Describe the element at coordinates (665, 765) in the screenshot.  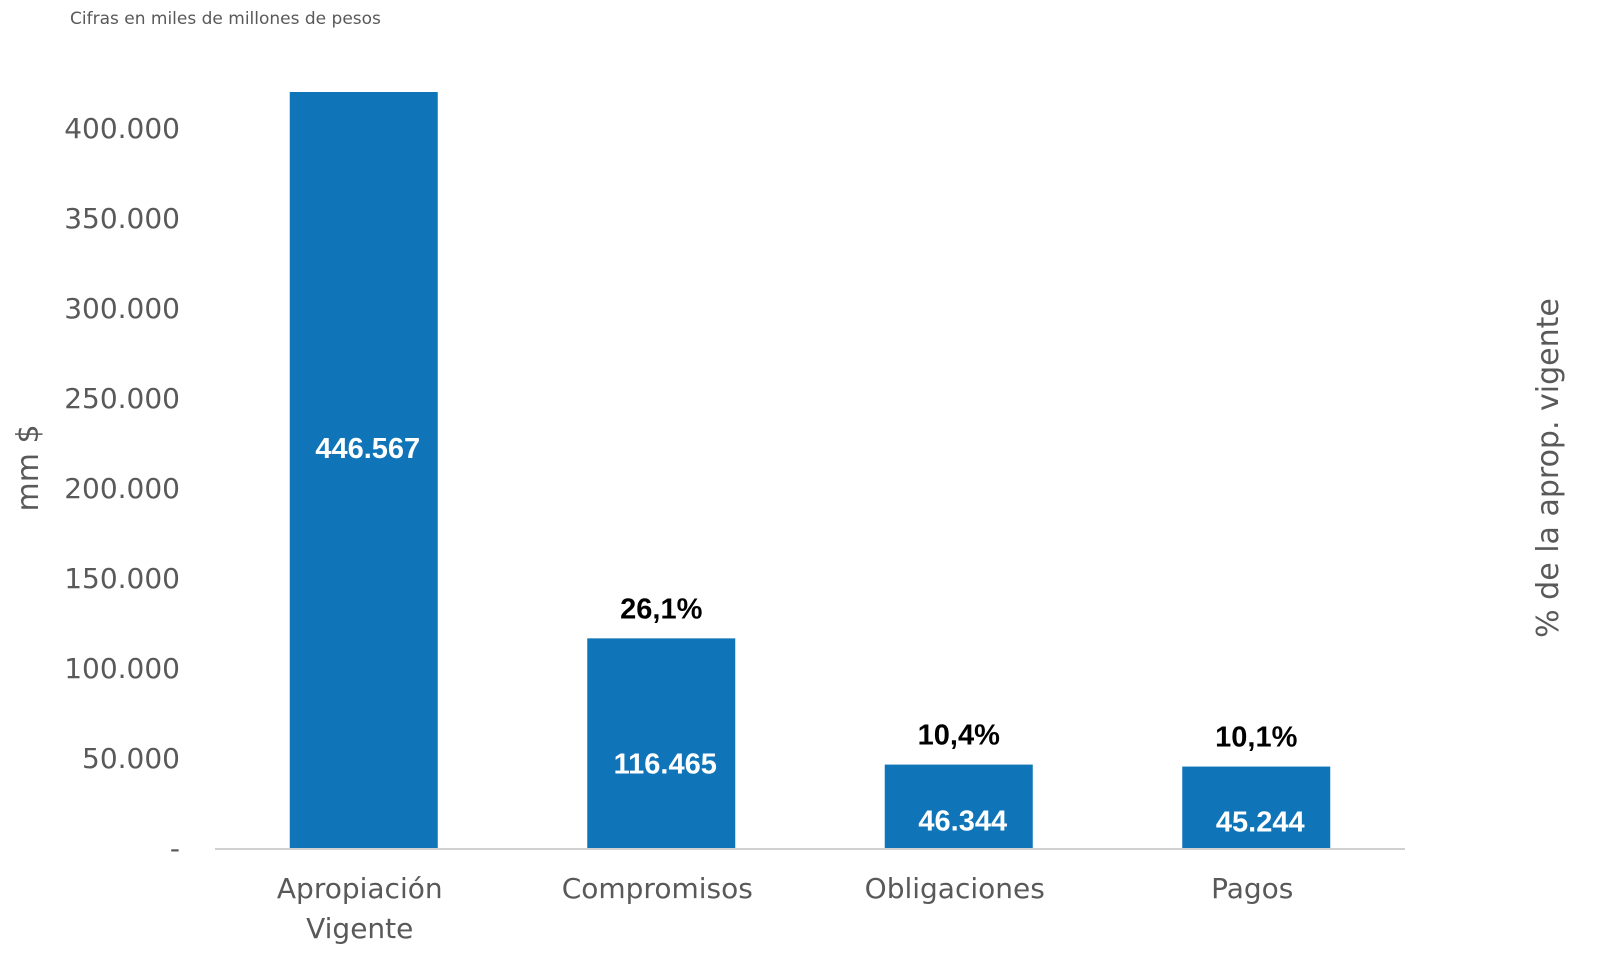
I see `bar-value-label: 116.465` at that location.